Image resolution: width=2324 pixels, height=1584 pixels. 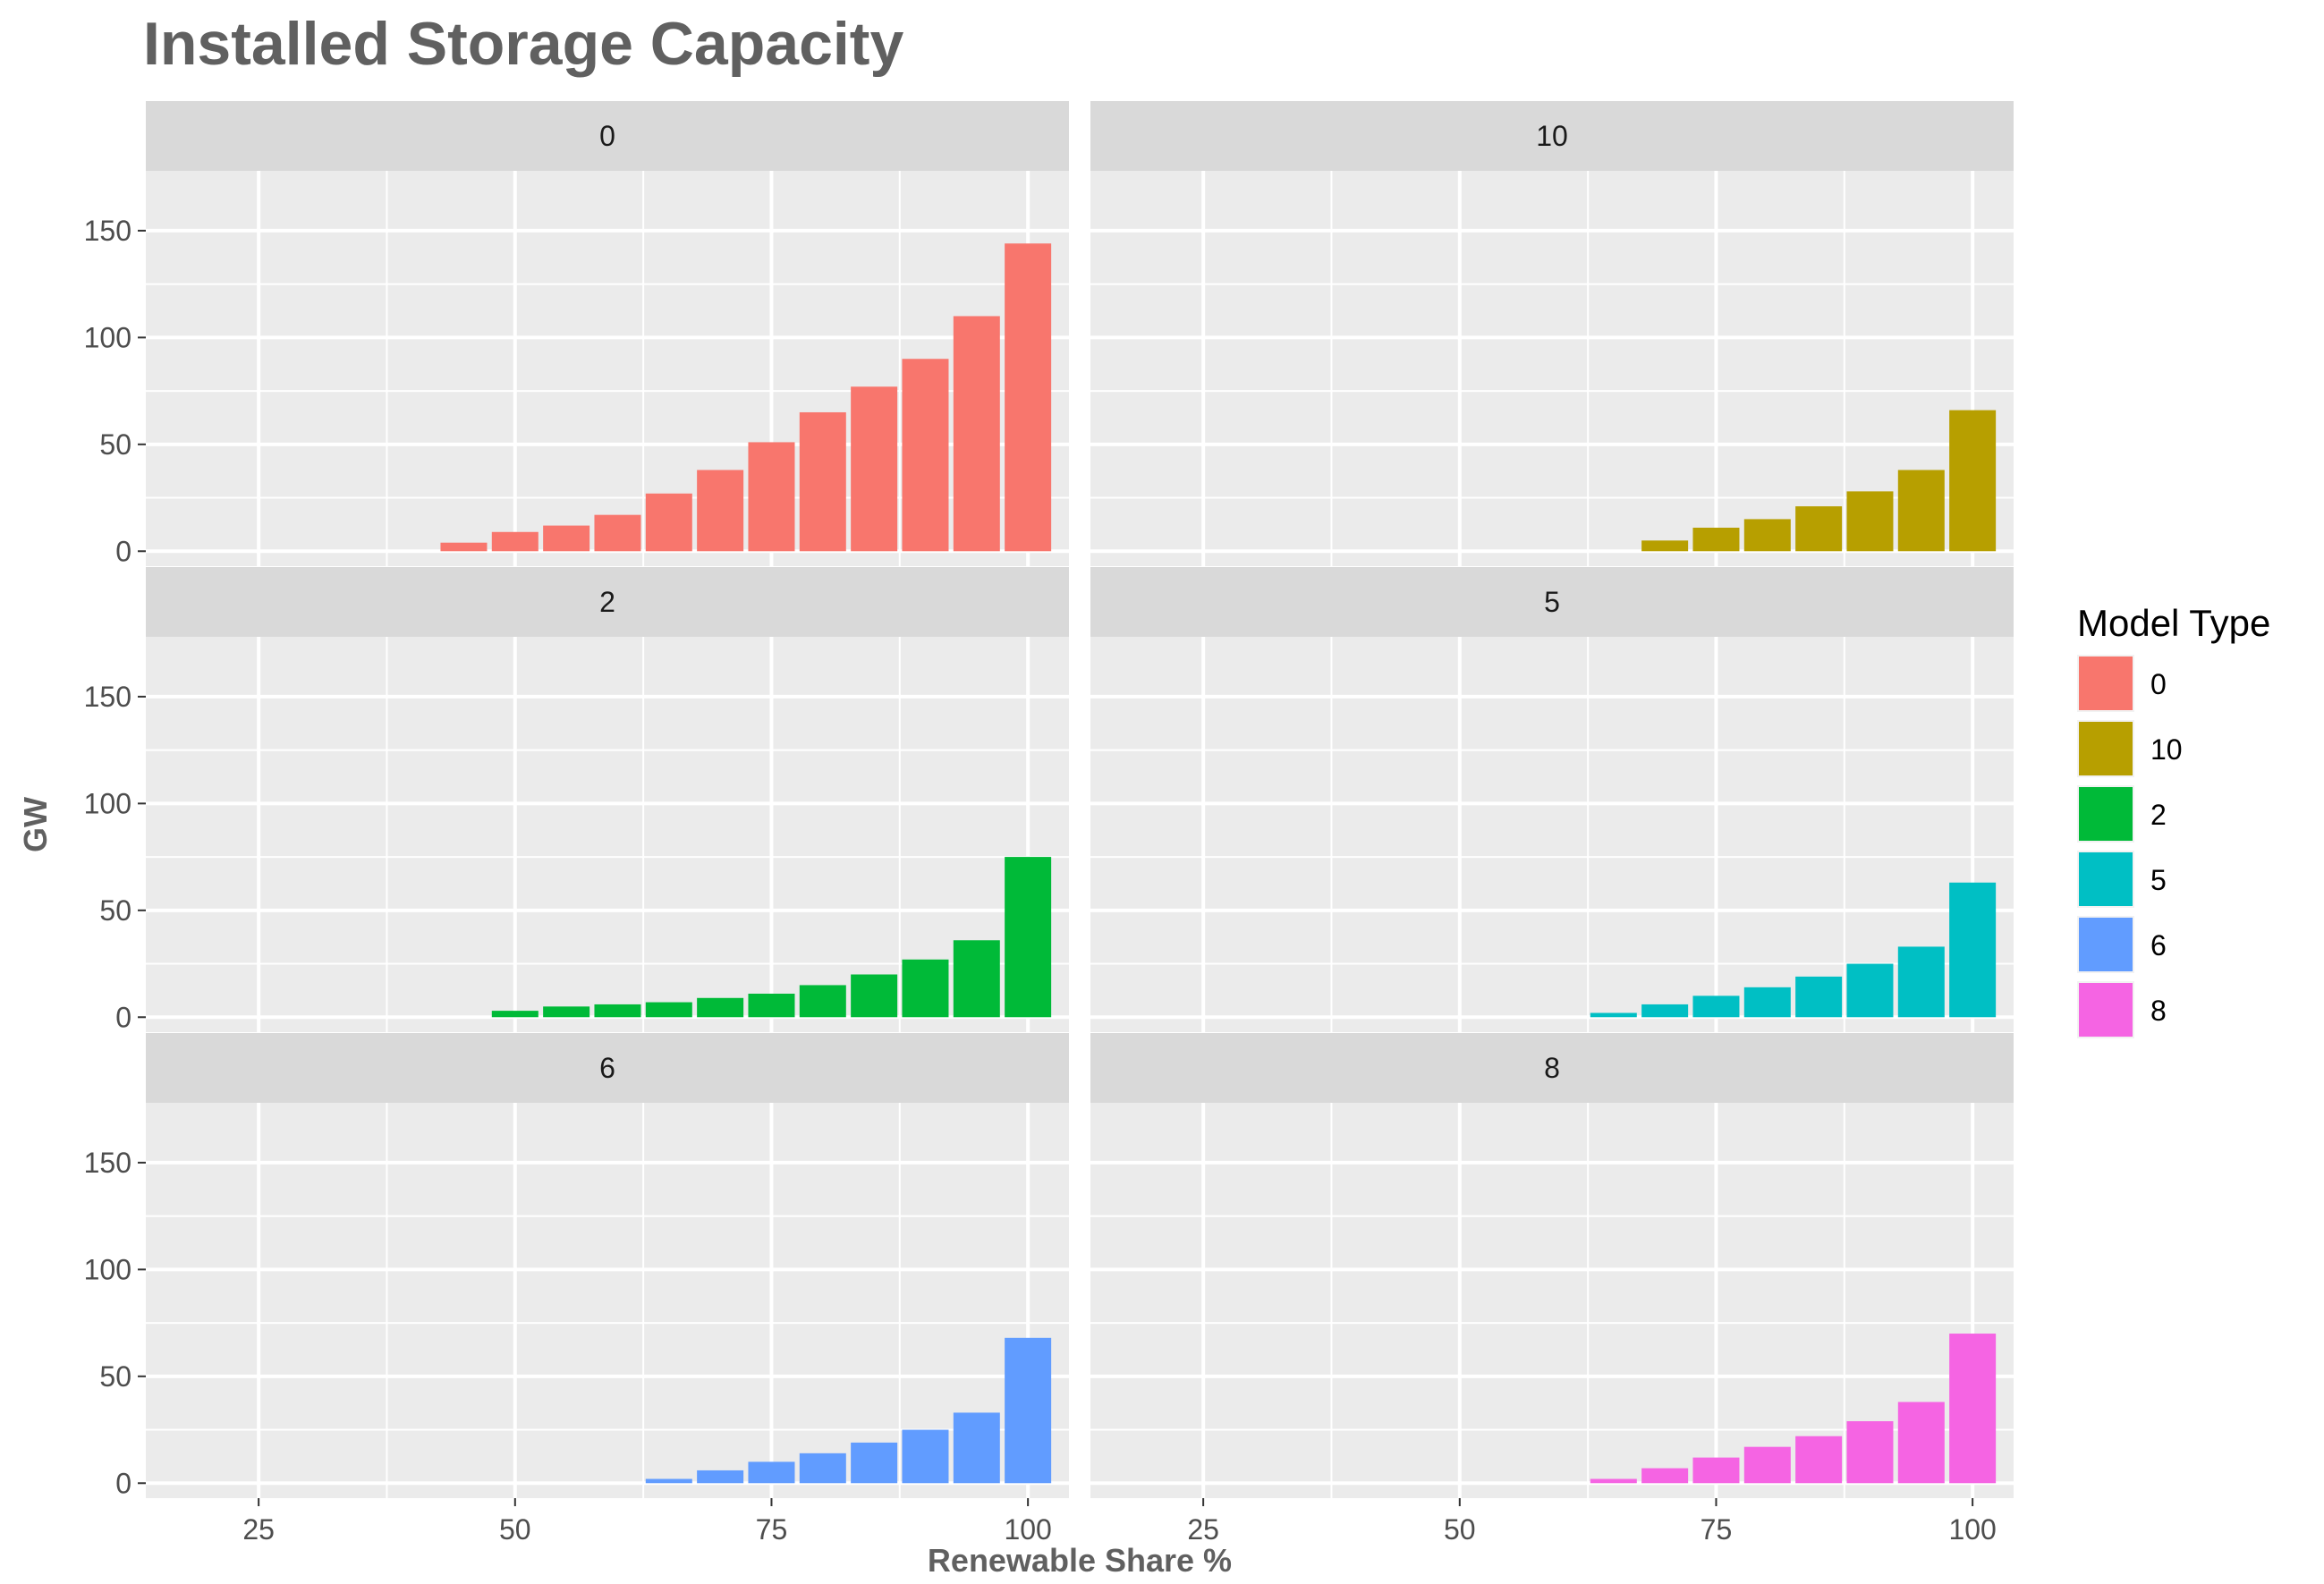 I want to click on facet-strip-label: 2, so click(x=607, y=602).